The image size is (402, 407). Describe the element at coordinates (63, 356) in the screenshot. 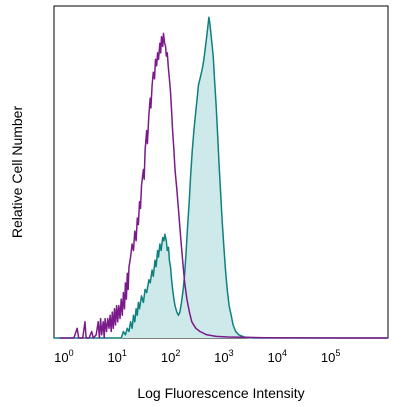

I see `x-tick-label-0: 10⁰` at that location.